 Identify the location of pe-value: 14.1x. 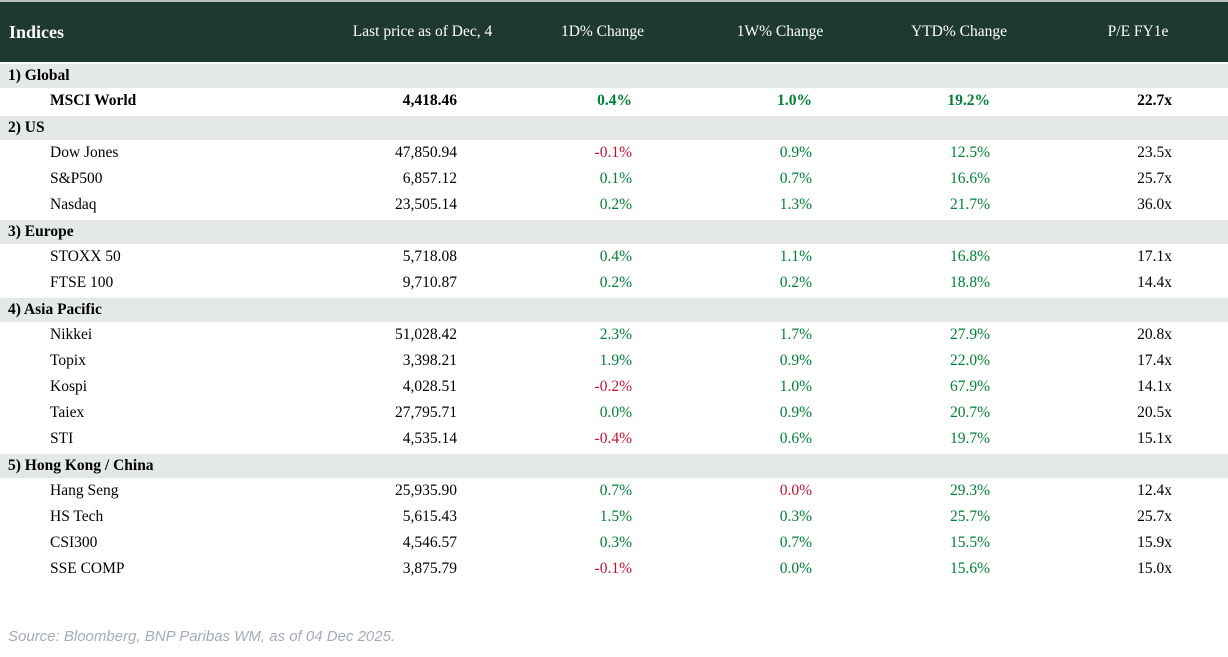
(1154, 386).